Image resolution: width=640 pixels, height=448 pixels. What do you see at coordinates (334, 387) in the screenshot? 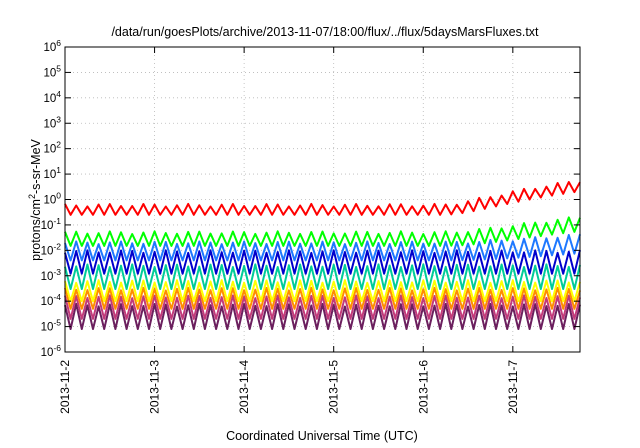
I see `x-tick-label: 2013-11-5` at bounding box center [334, 387].